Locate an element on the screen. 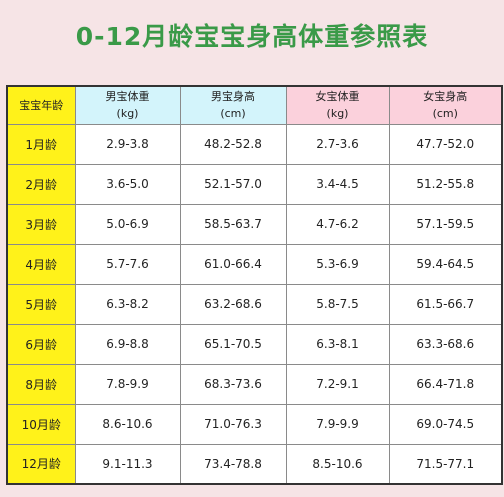 Image resolution: width=504 pixels, height=497 pixels. age-cell: 2月龄 is located at coordinates (41, 184).